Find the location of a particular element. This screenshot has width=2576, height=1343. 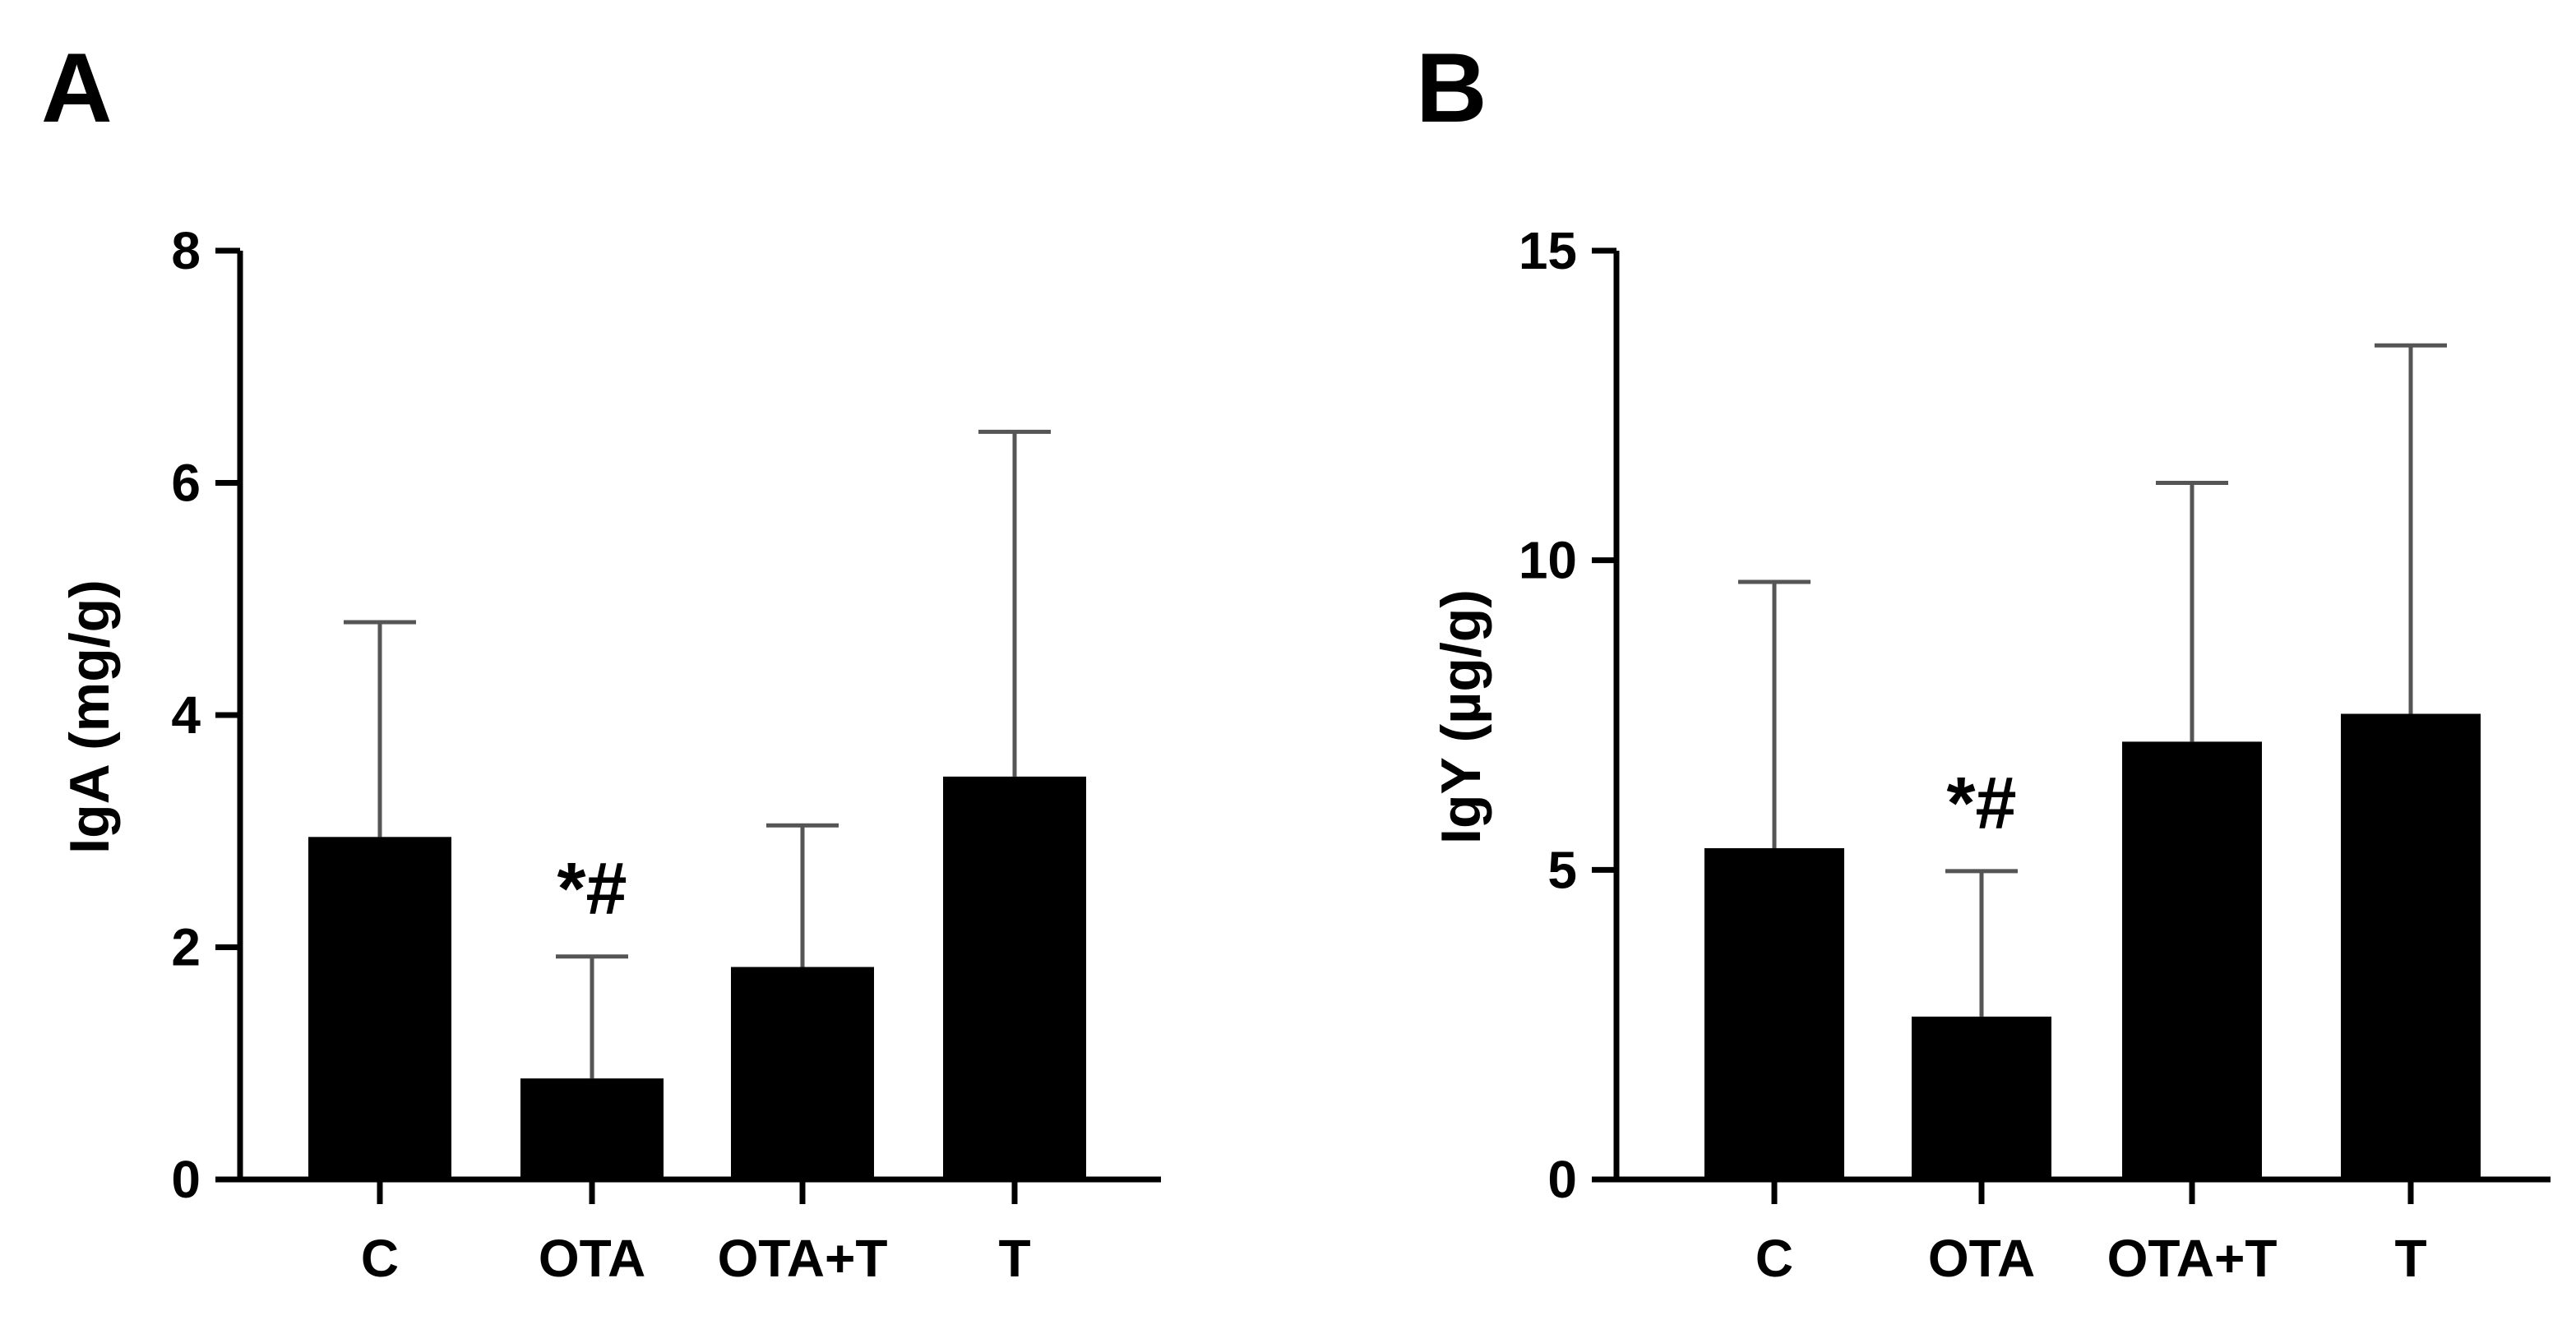

panel-a-y-axis-title: IgA (mg/g) is located at coordinates (89, 716).